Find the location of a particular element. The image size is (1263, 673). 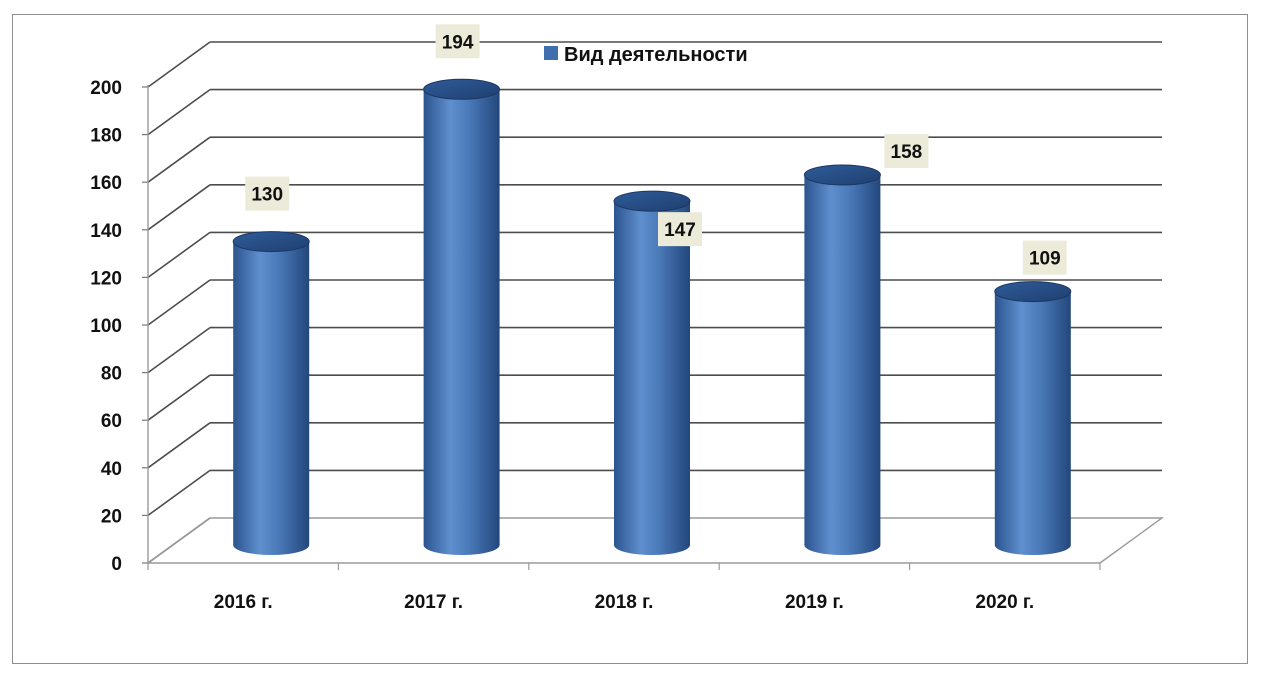

y-tick-label: 180 is located at coordinates (106, 136).